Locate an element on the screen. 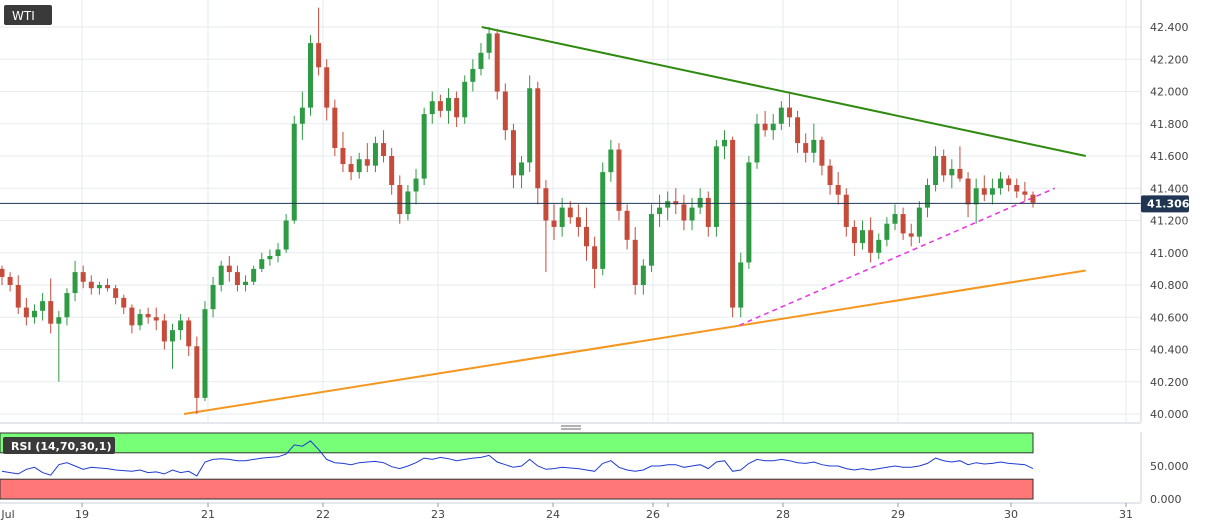 The width and height of the screenshot is (1207, 526). y-tick-label: 42.400 is located at coordinates (1169, 27).